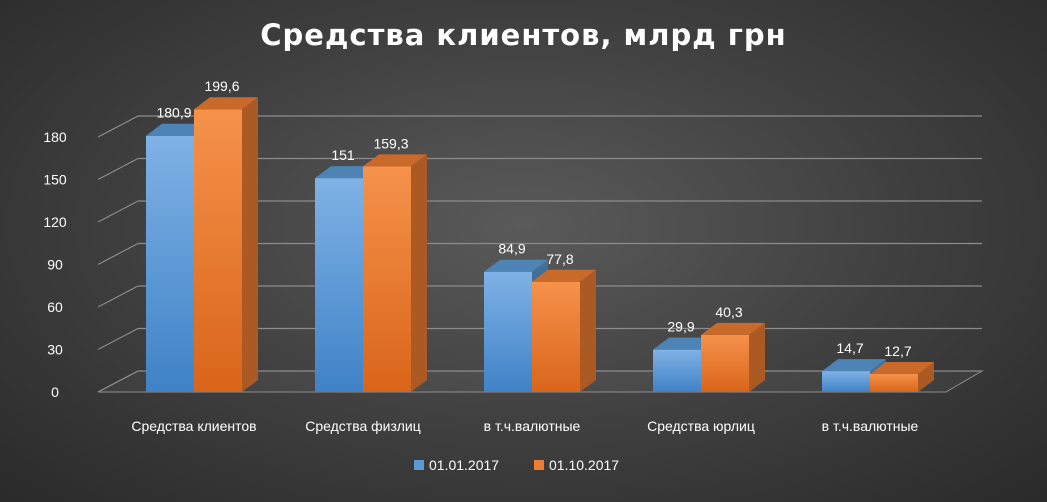  I want to click on data-label: 151, so click(343, 155).